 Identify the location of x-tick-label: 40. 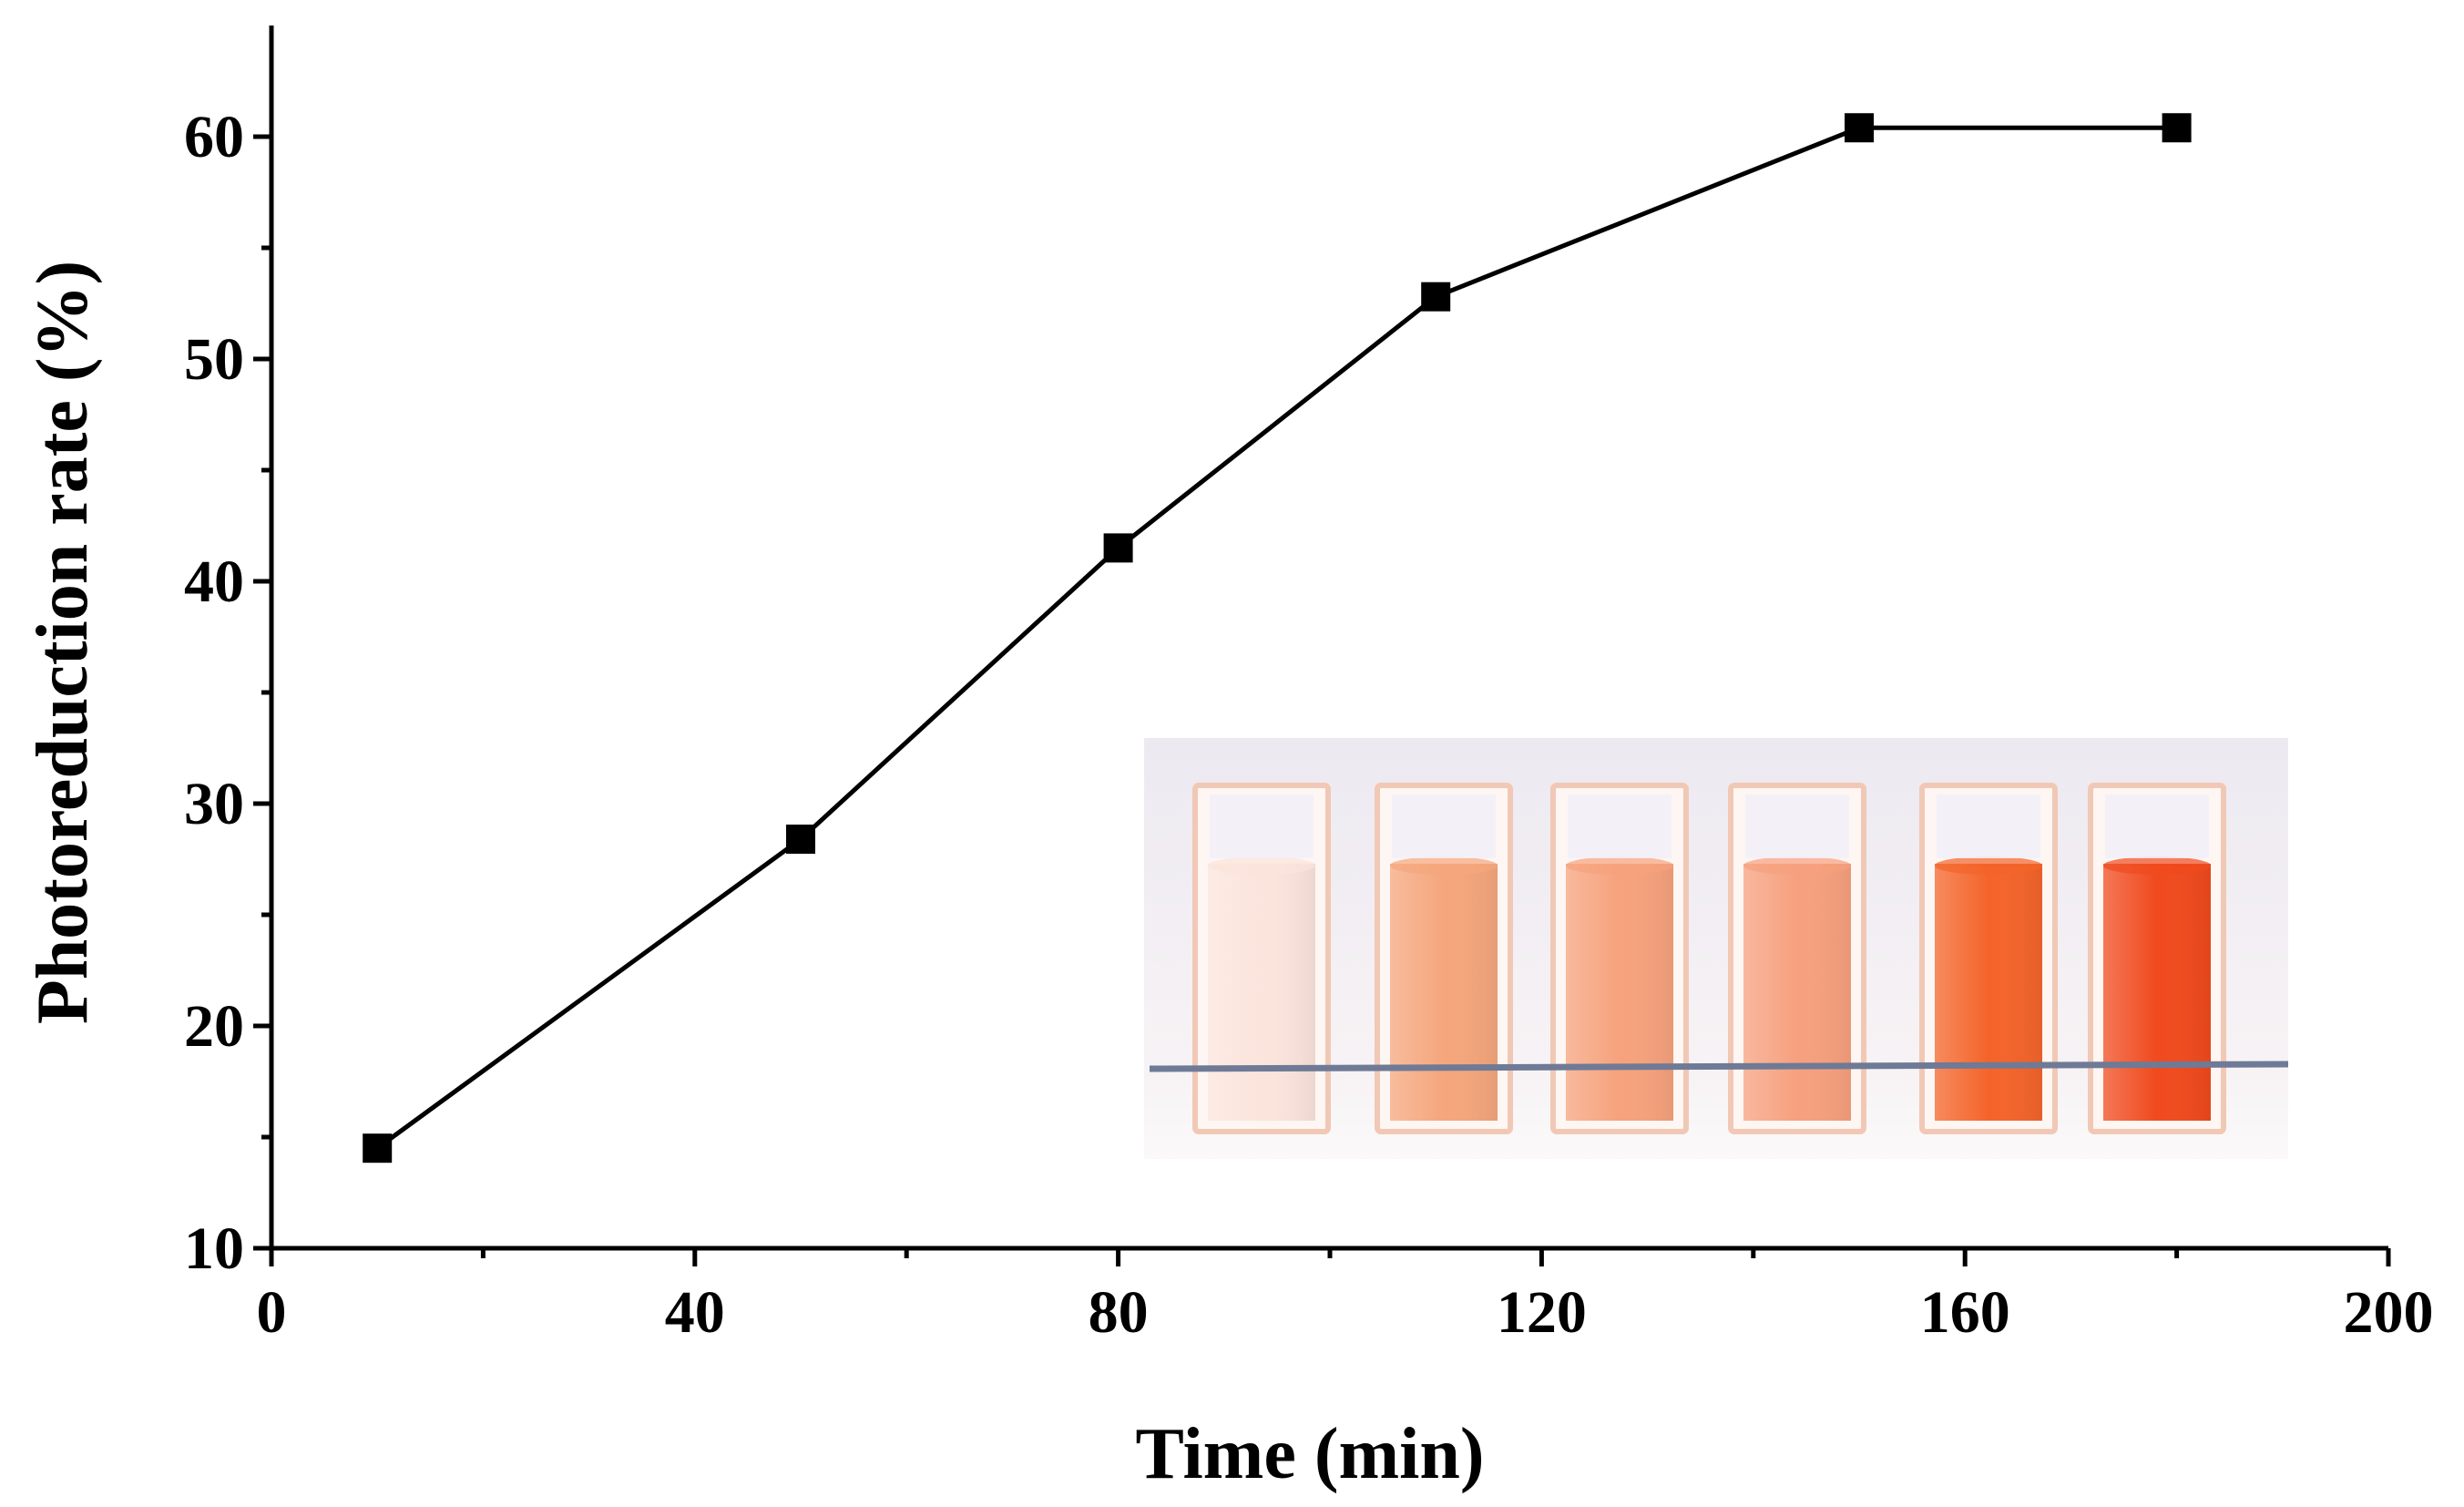
(695, 1312).